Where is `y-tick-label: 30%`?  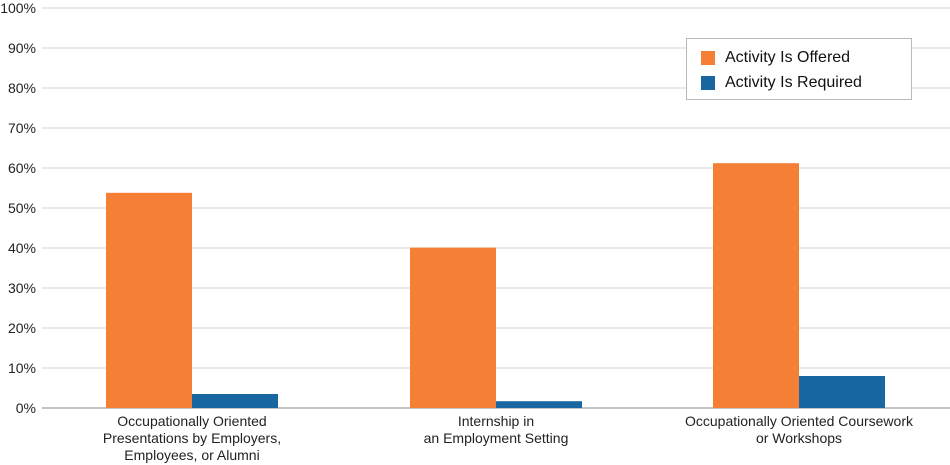 y-tick-label: 30% is located at coordinates (22, 288).